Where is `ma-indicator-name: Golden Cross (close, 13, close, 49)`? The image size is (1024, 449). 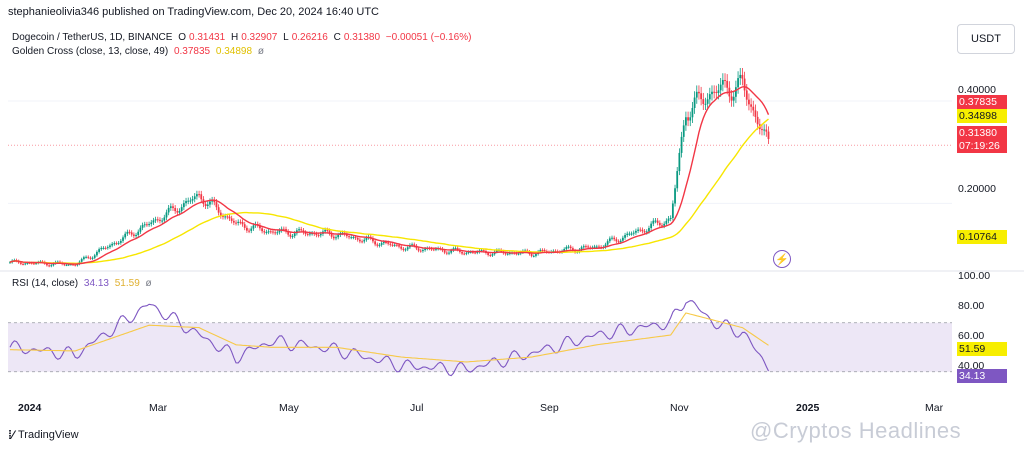
ma-indicator-name: Golden Cross (close, 13, close, 49) is located at coordinates (90, 51).